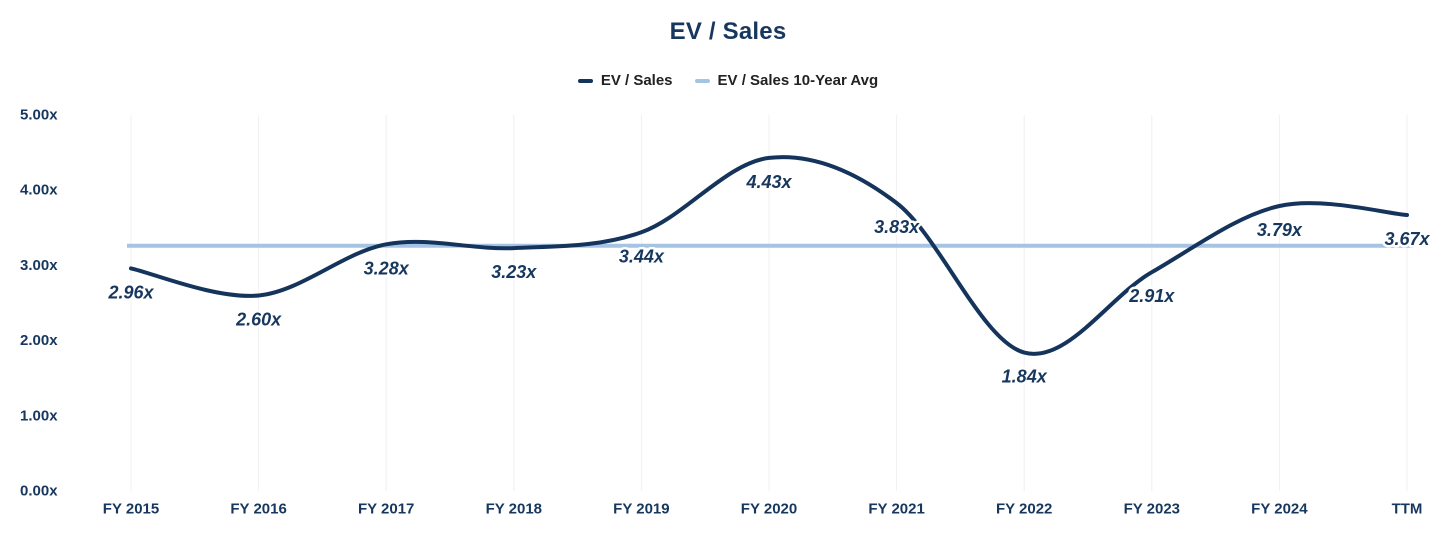 Image resolution: width=1456 pixels, height=553 pixels. I want to click on point-label: 4.43x, so click(768, 182).